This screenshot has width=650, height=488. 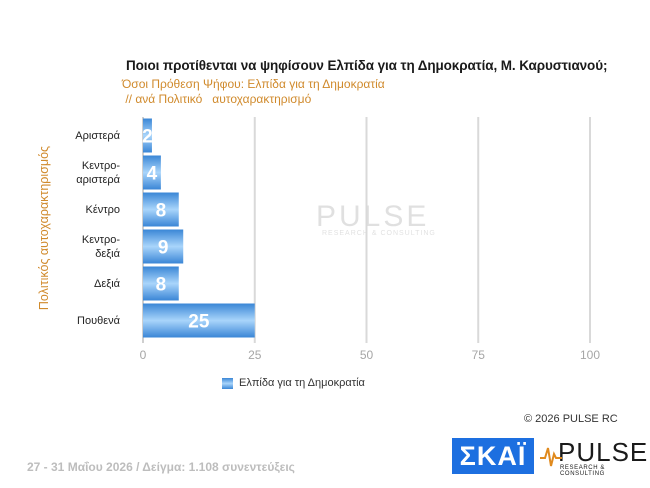 I want to click on category-label: Πουθενά, so click(x=98, y=320).